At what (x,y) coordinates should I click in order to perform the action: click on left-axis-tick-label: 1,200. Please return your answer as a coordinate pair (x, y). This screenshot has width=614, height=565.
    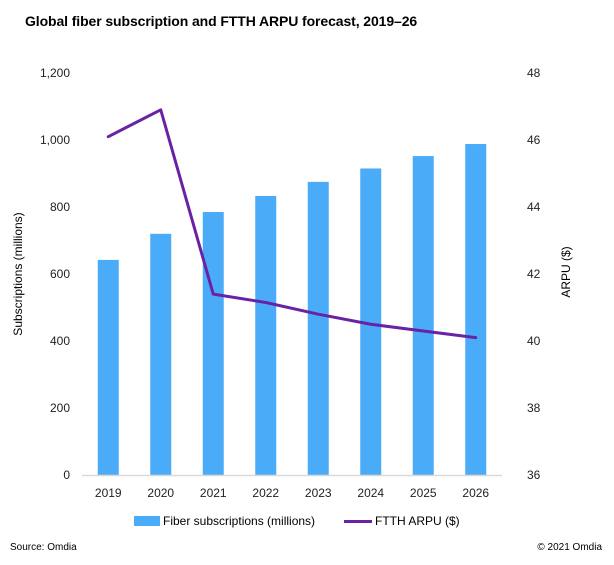
    Looking at the image, I should click on (55, 73).